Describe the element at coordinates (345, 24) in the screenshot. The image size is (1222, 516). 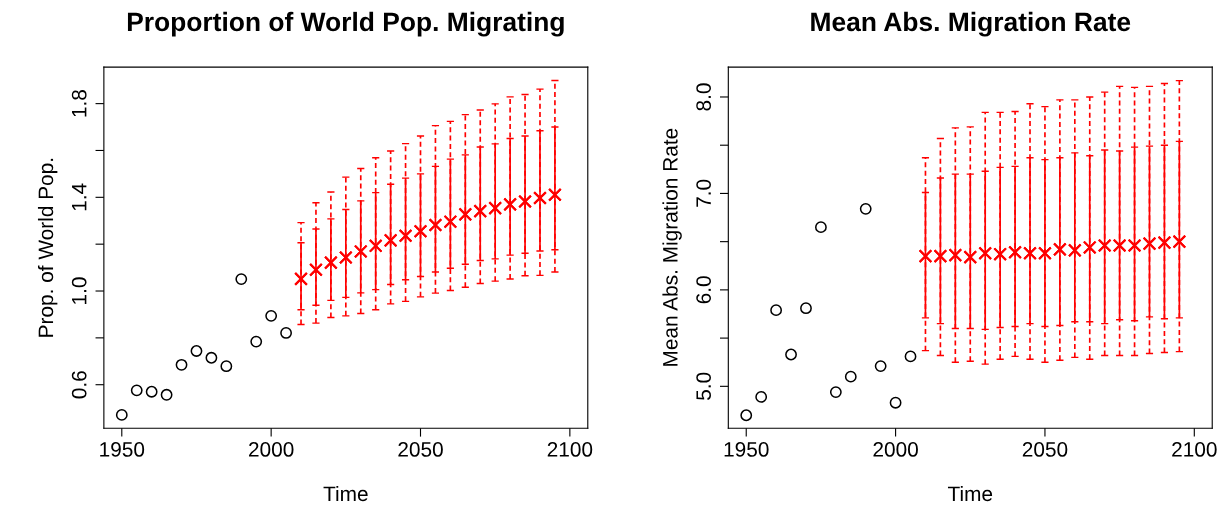
I see `chart-title: Proportion of World Pop. Migrating` at that location.